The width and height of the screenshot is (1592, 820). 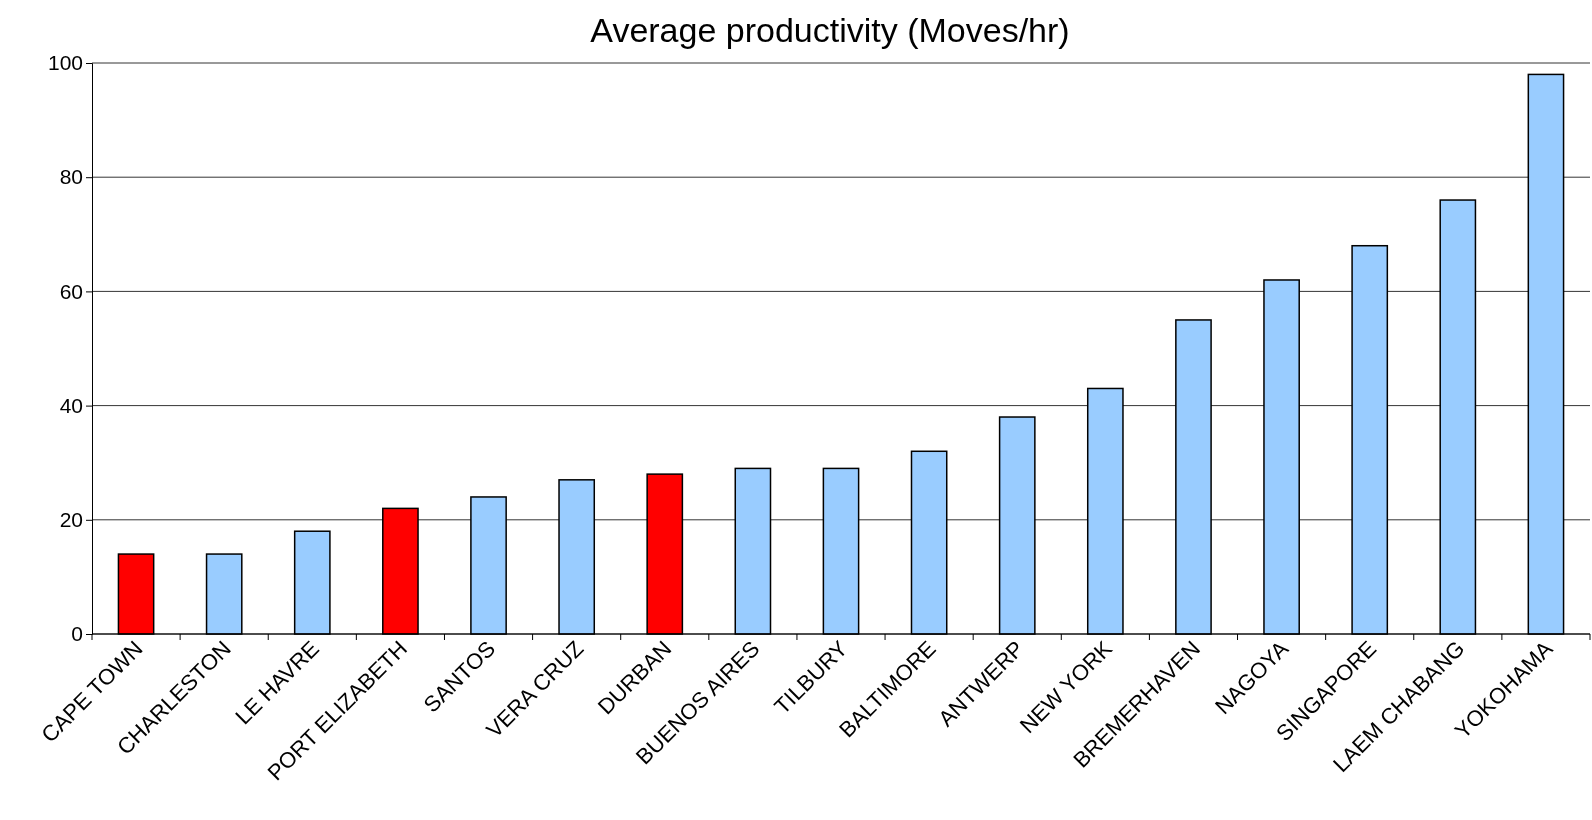 I want to click on y-tick-label: 60, so click(x=71, y=291).